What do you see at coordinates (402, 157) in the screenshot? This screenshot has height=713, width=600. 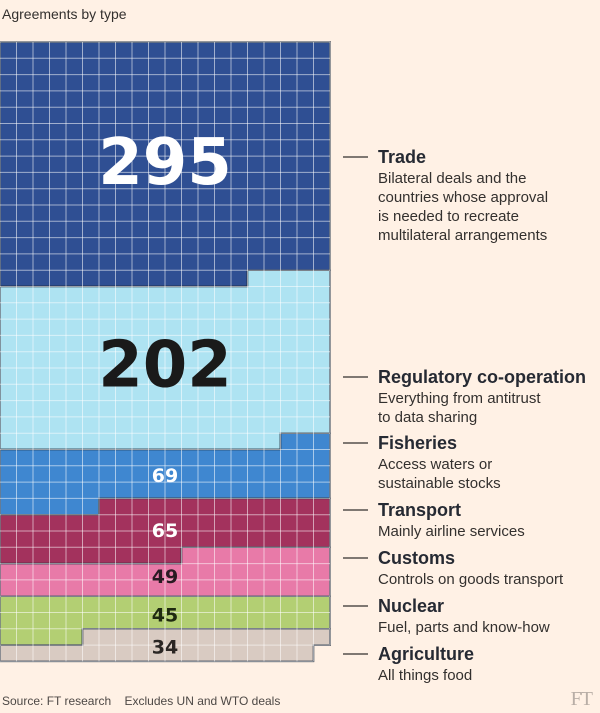 I see `category-name-trade: Trade` at bounding box center [402, 157].